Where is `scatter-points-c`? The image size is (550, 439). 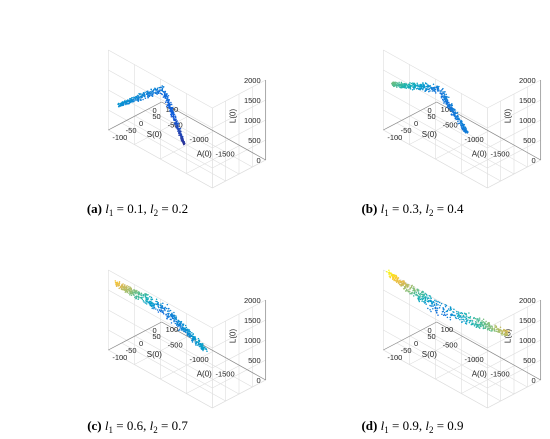 scatter-points-c is located at coordinates (161, 316).